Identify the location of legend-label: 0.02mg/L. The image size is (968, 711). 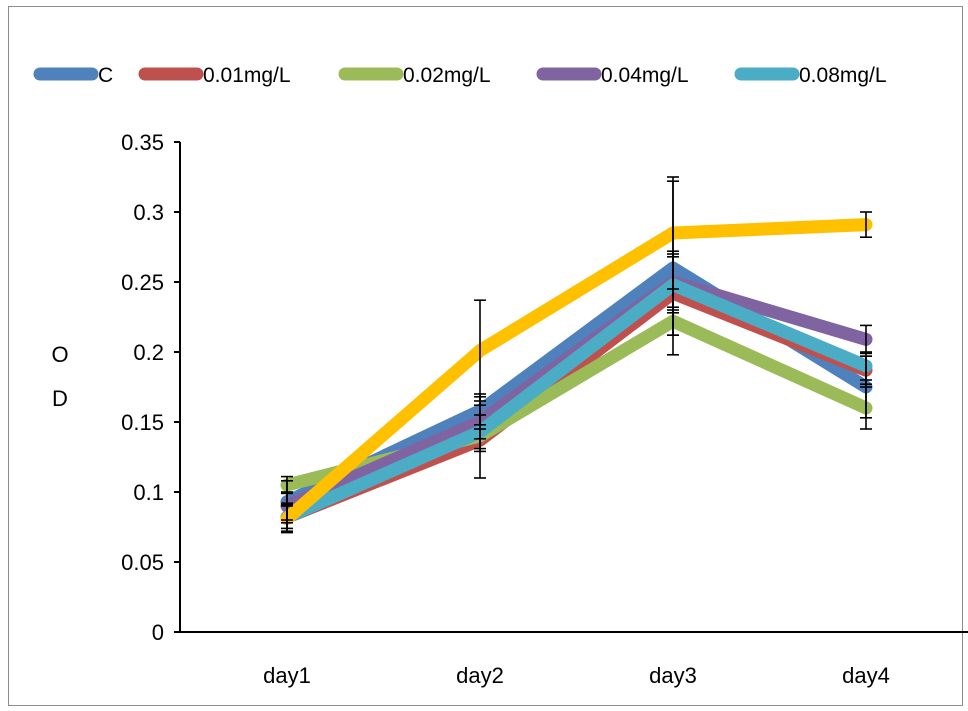
(447, 75).